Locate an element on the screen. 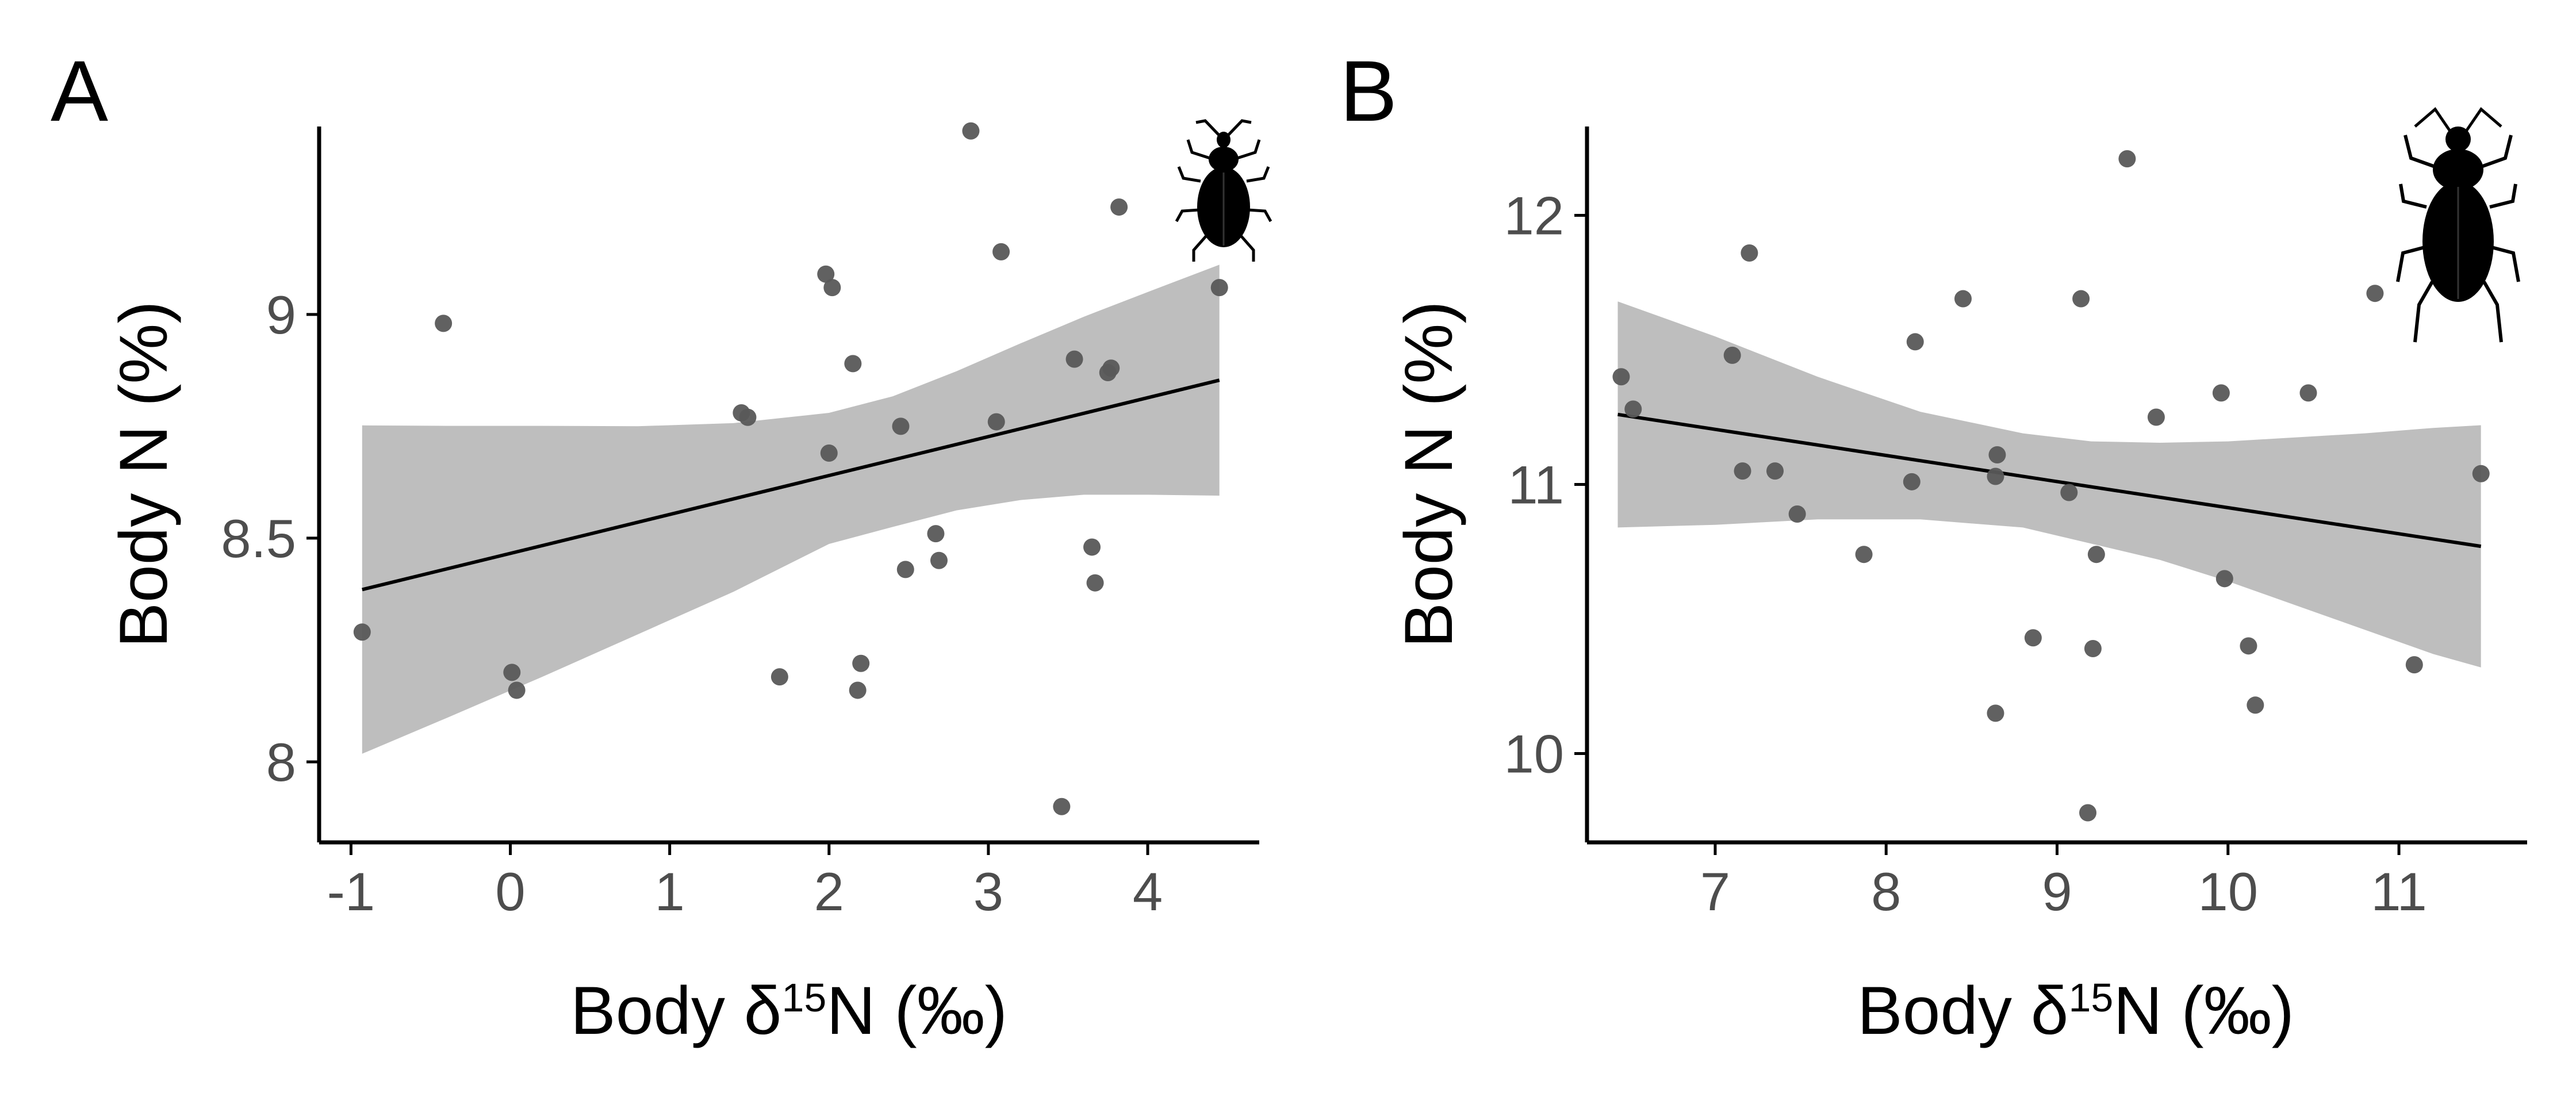 Image resolution: width=2576 pixels, height=1104 pixels. x-tick-label: 7 is located at coordinates (1715, 891).